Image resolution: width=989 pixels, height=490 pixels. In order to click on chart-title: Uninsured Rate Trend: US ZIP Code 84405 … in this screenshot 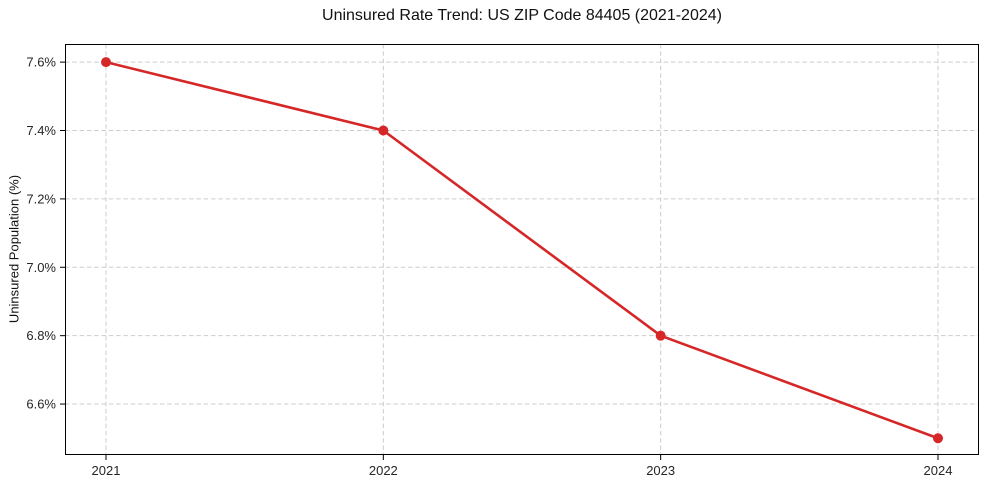, I will do `click(522, 15)`.